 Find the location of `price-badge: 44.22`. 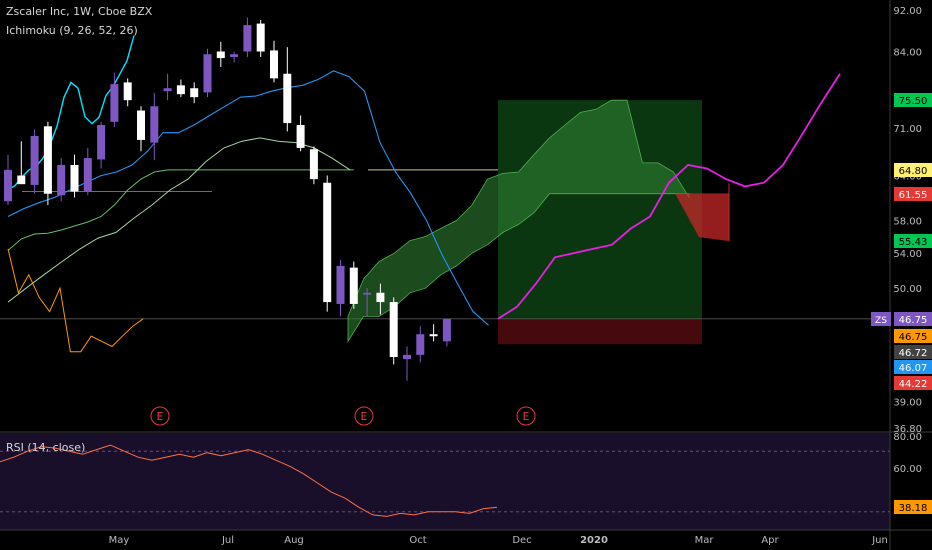

price-badge: 44.22 is located at coordinates (913, 383).